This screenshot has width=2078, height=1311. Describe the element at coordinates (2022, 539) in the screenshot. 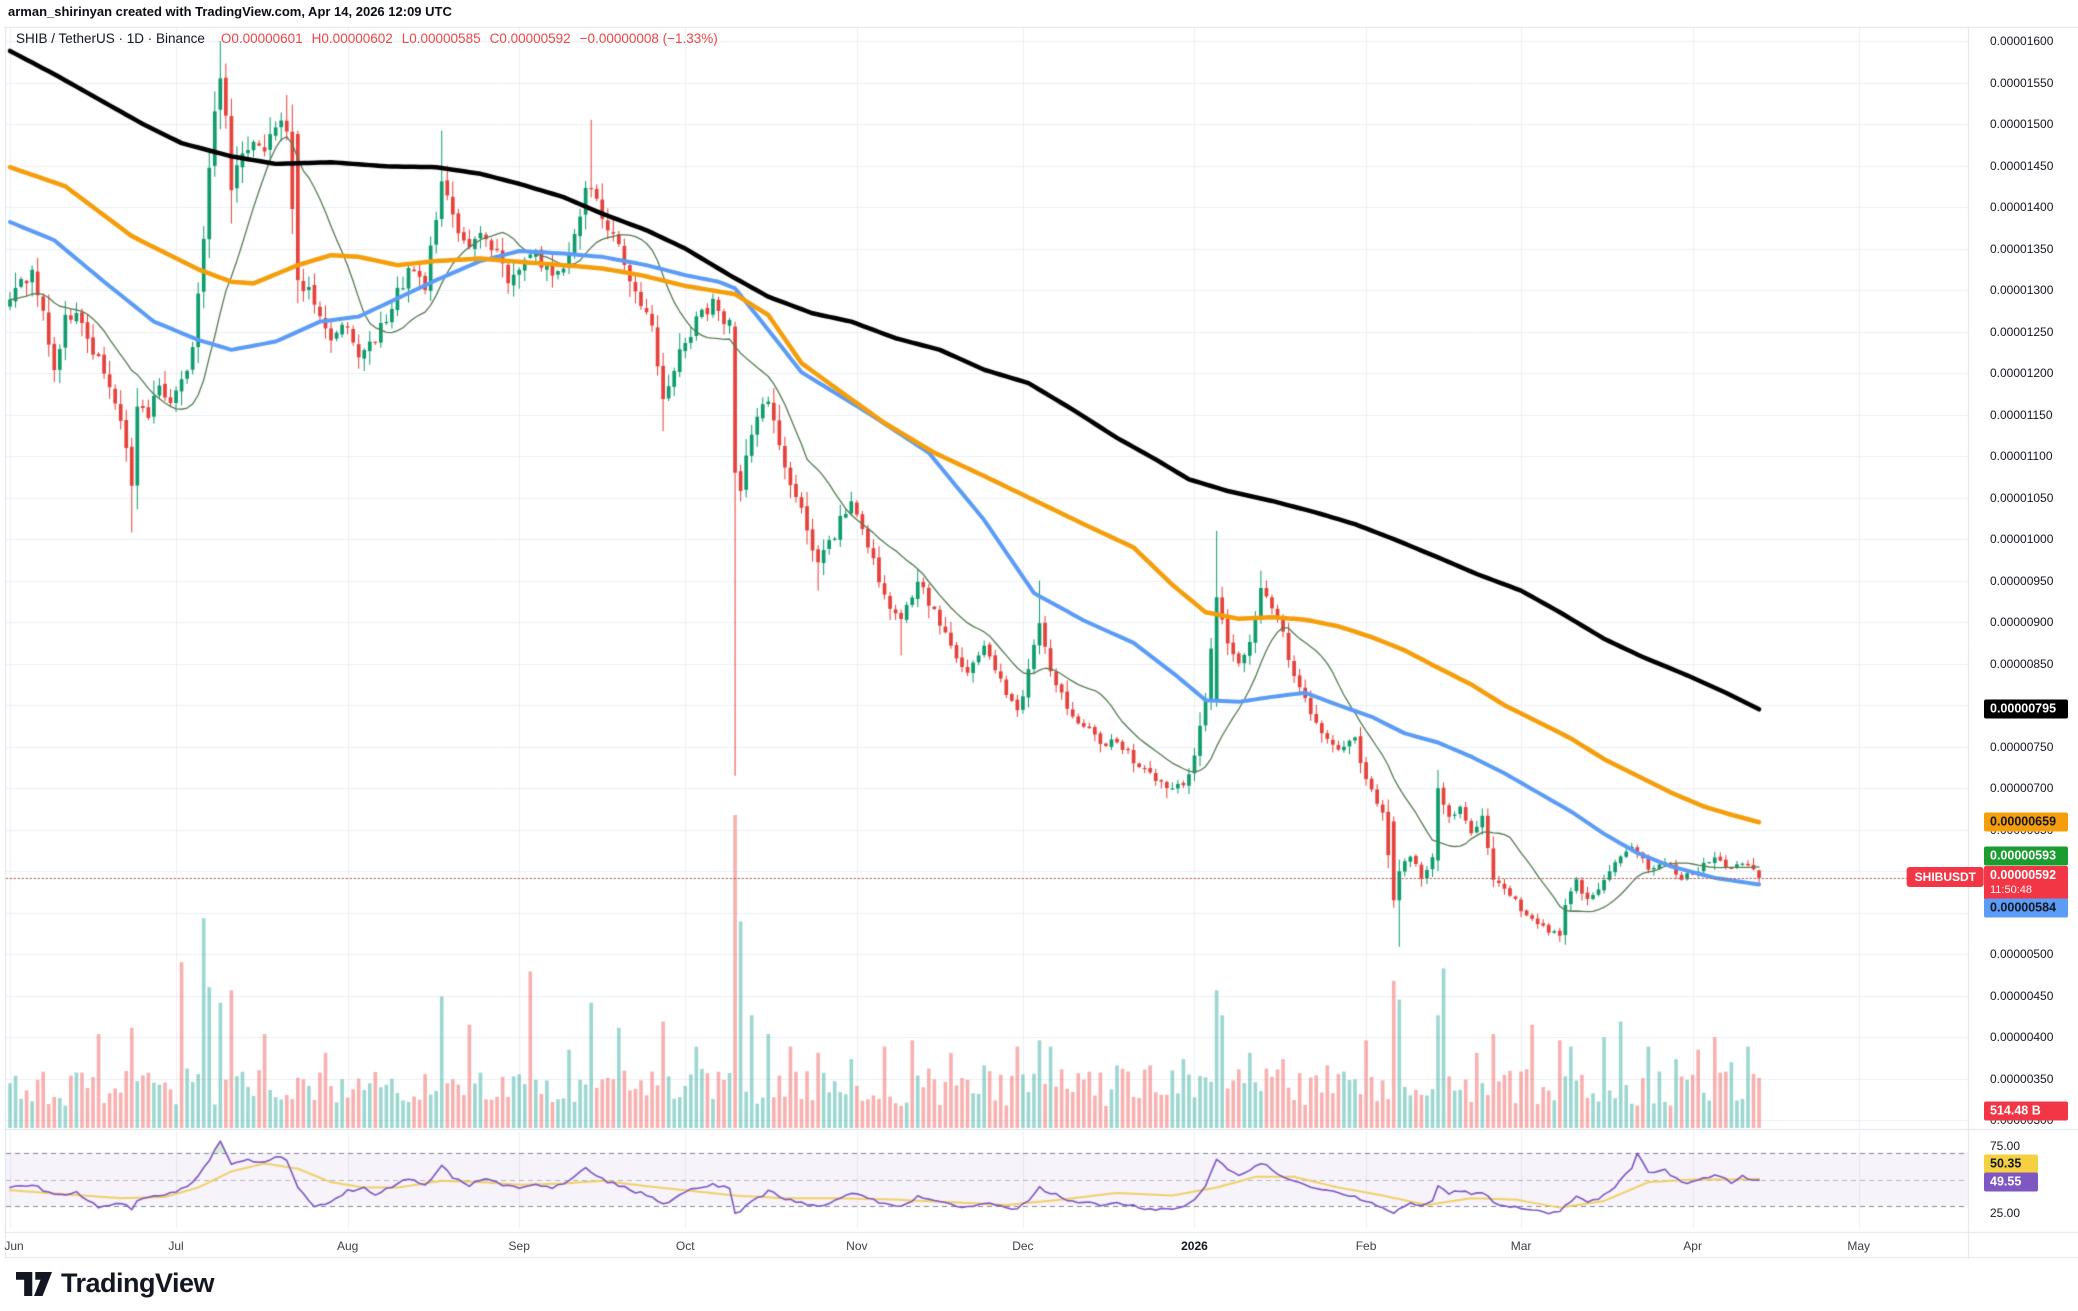

I see `price-axis-label: 0.00001000` at that location.